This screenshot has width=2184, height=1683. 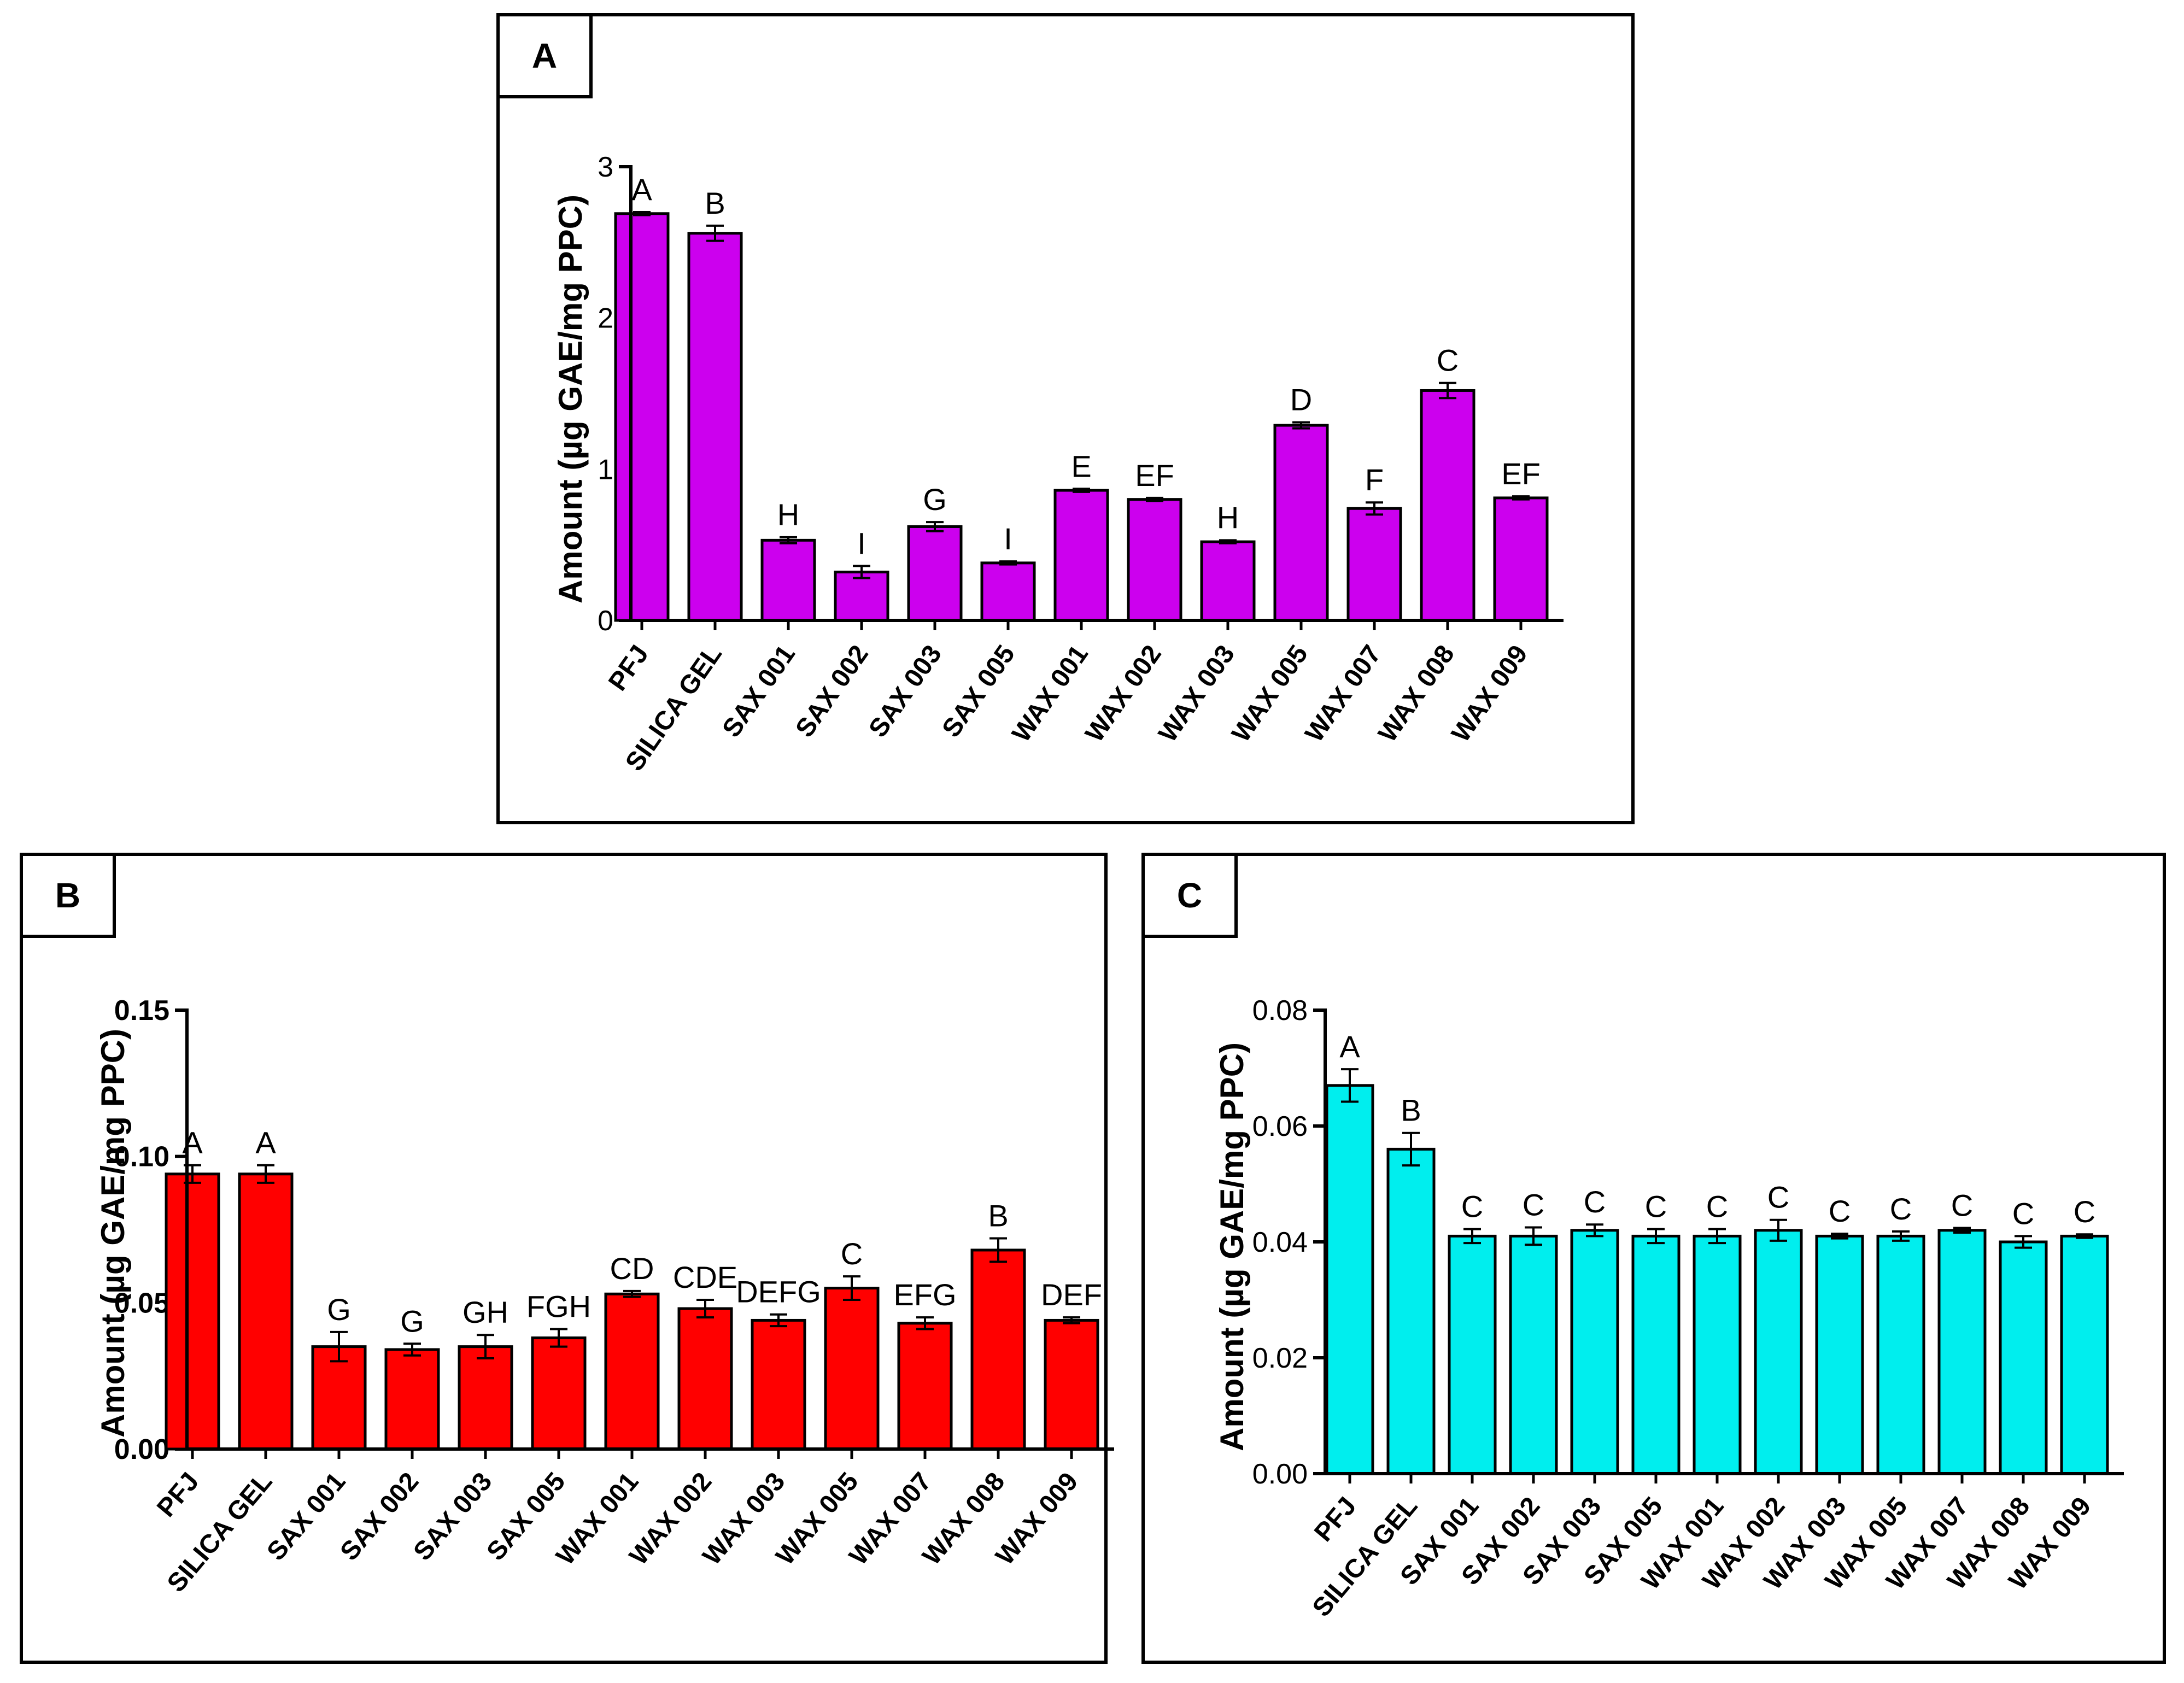 I want to click on y-tick-label: 0.04, so click(x=1280, y=1242).